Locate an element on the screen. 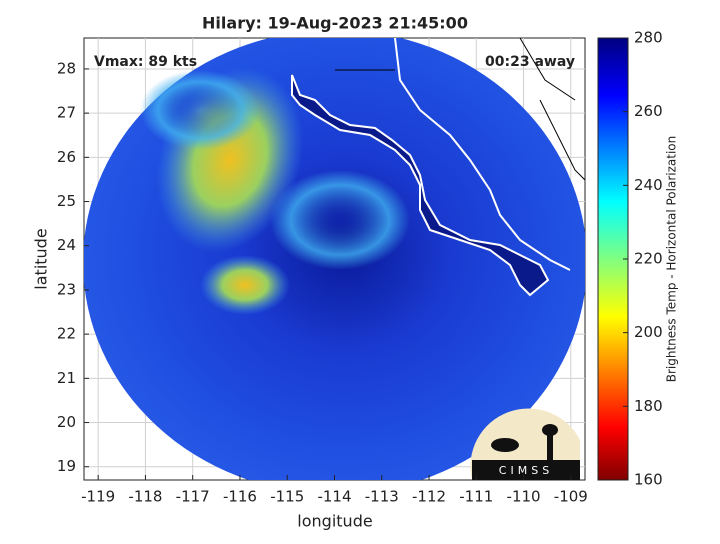 The image size is (720, 544). x-tick-label: -118 is located at coordinates (145, 497).